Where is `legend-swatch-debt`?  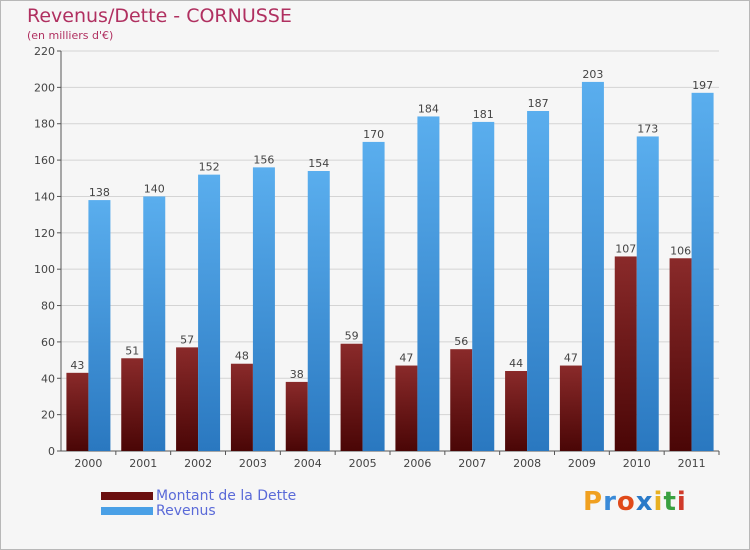 legend-swatch-debt is located at coordinates (127, 496).